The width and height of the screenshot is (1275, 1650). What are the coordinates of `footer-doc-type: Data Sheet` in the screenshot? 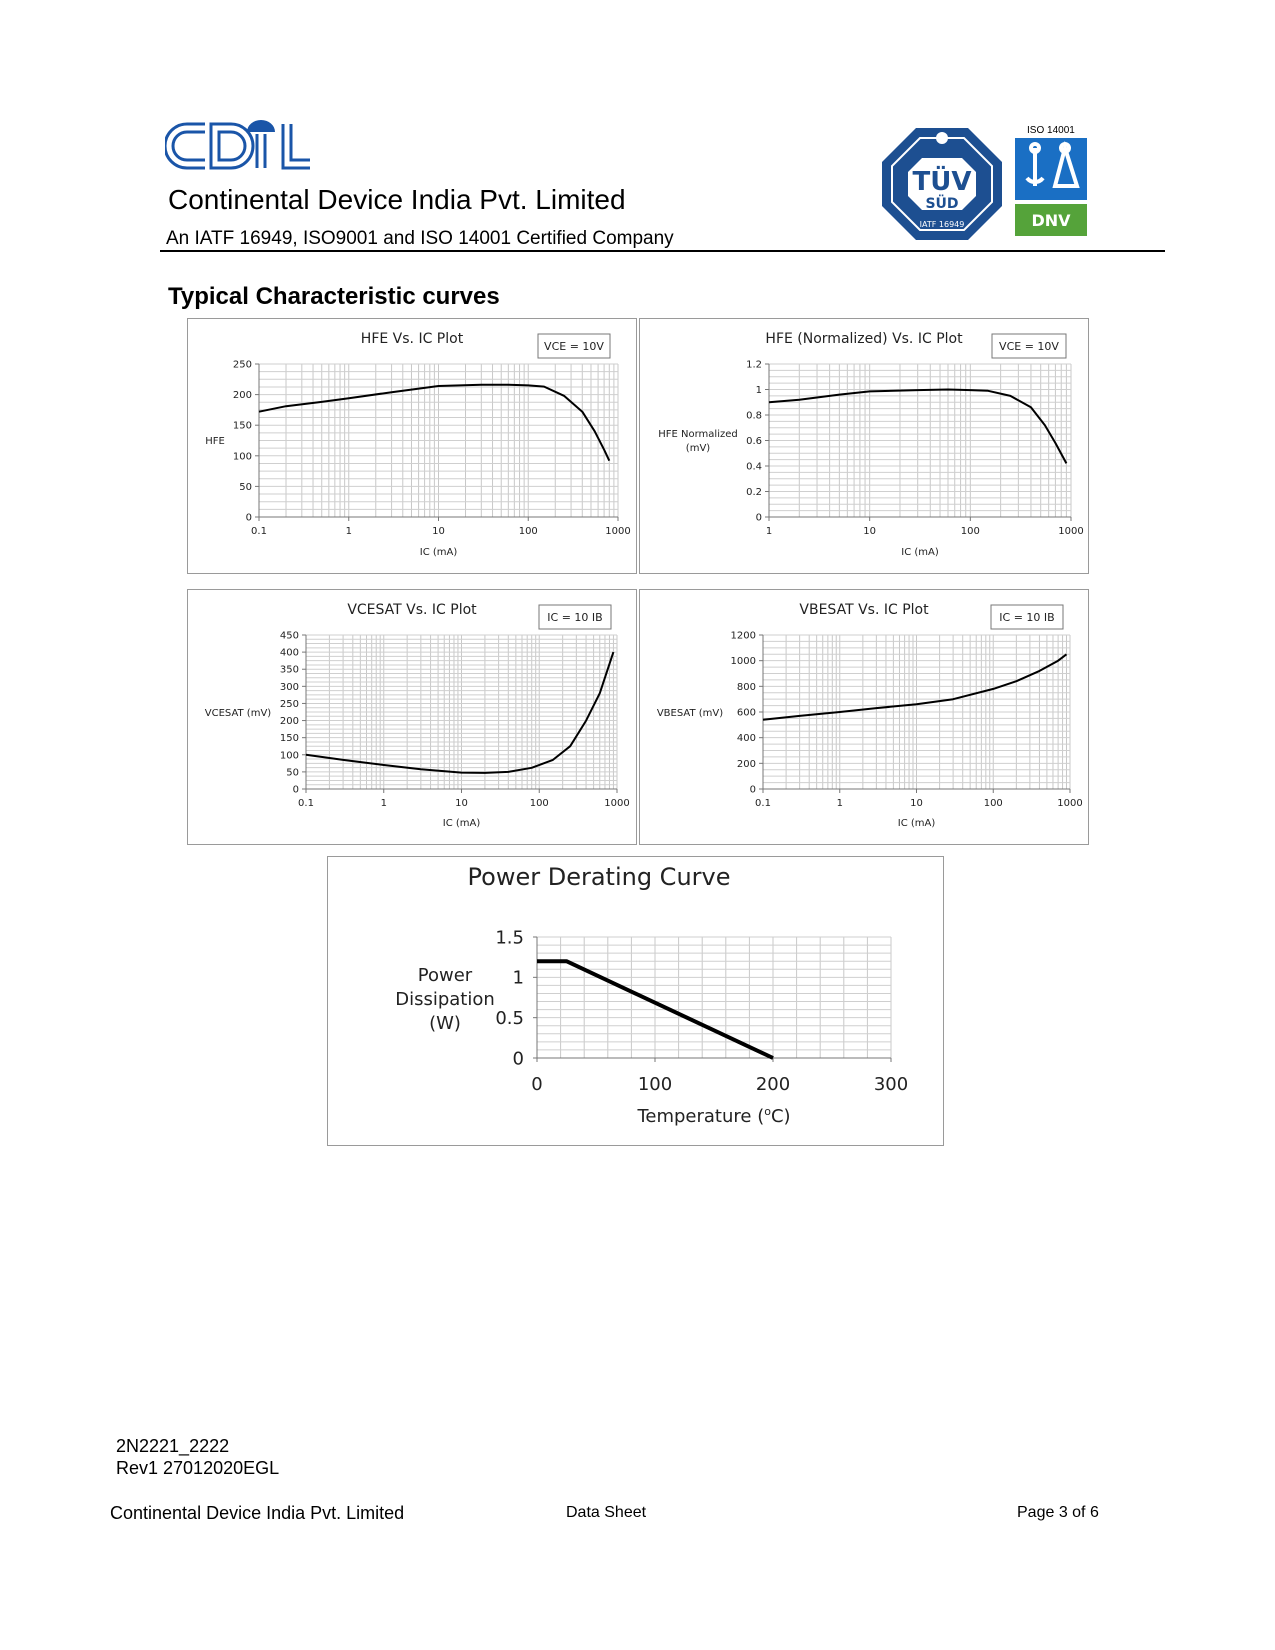 It's located at (606, 1512).